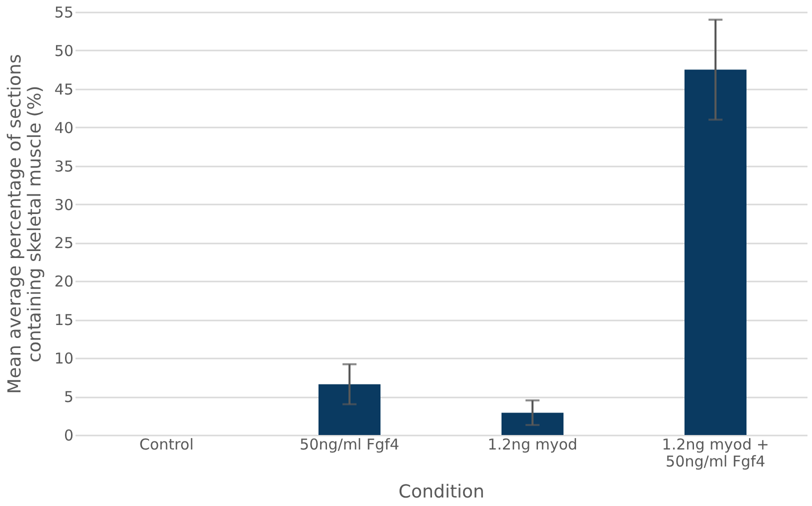  Describe the element at coordinates (716, 453) in the screenshot. I see `x-tick-label: 1.2ng myod + 50ng/ml Fgf4` at that location.